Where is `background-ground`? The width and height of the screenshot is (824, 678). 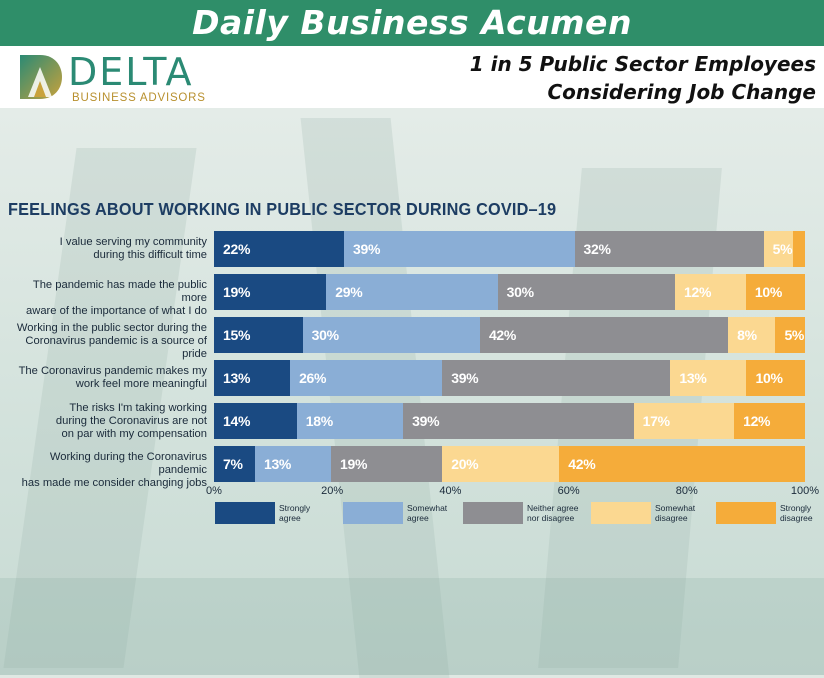
background-ground is located at coordinates (412, 626).